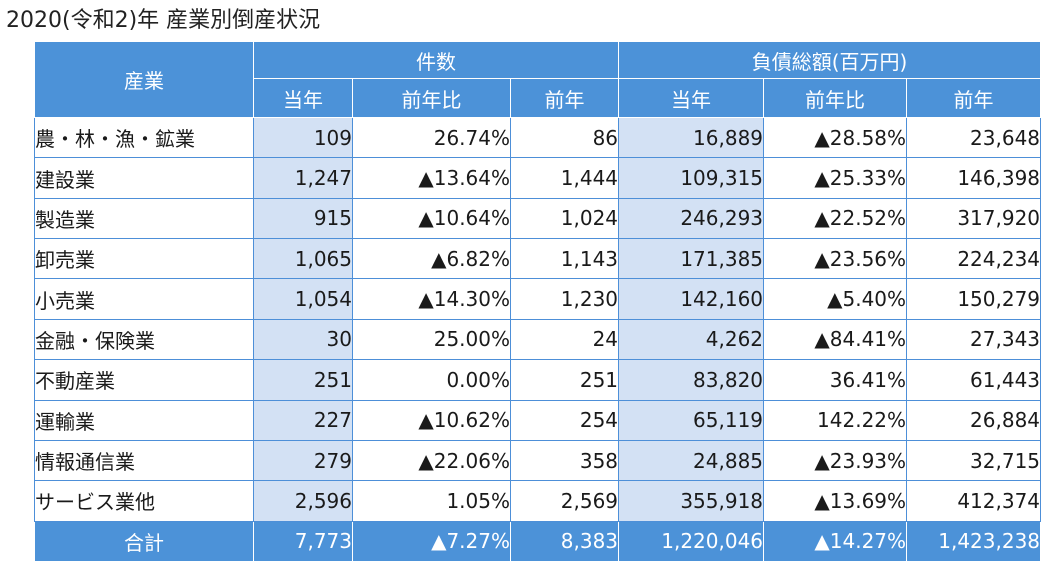 The image size is (1042, 562). Describe the element at coordinates (835, 178) in the screenshot. I see `cell-debt-yoy: ▲25.33%` at that location.